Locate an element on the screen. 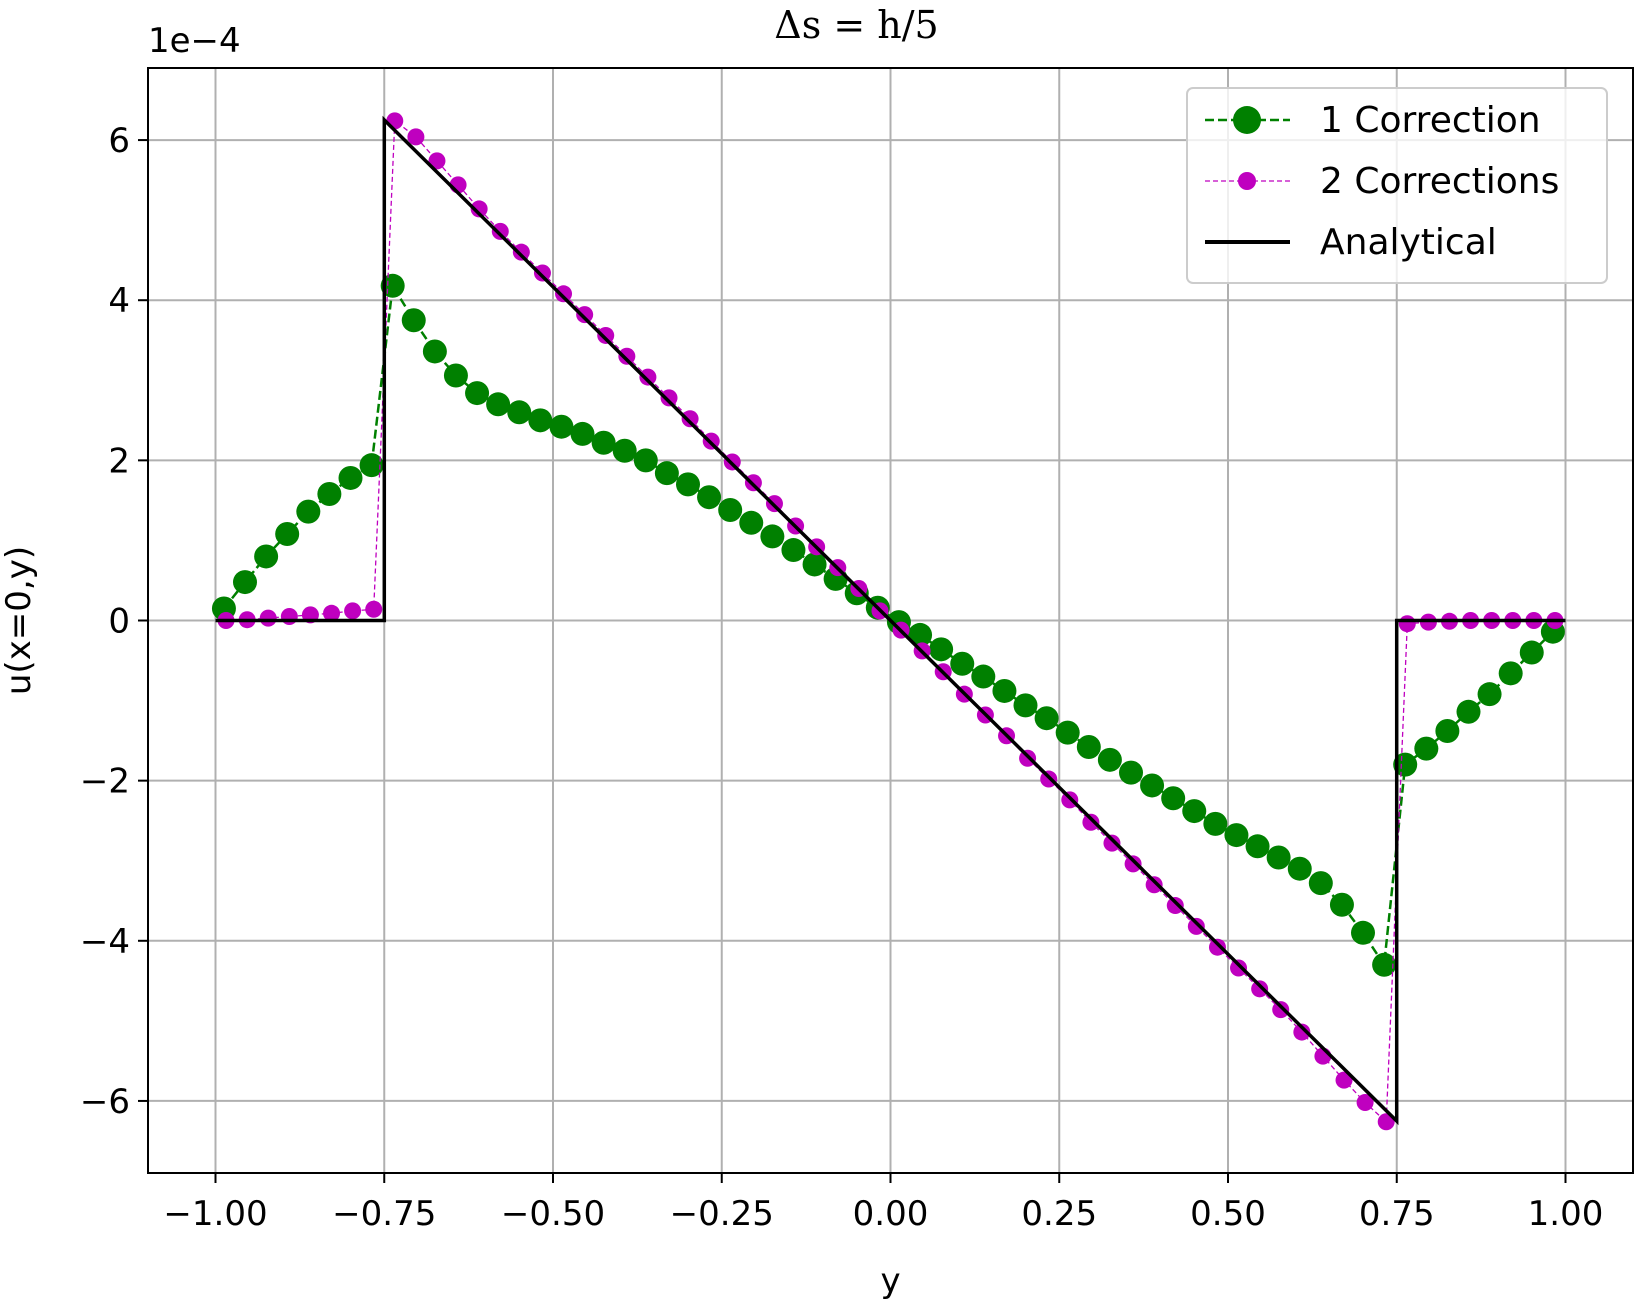 The height and width of the screenshot is (1302, 1638). legend: 1 Correction 2 Corrections Analytical is located at coordinates (1397, 185).